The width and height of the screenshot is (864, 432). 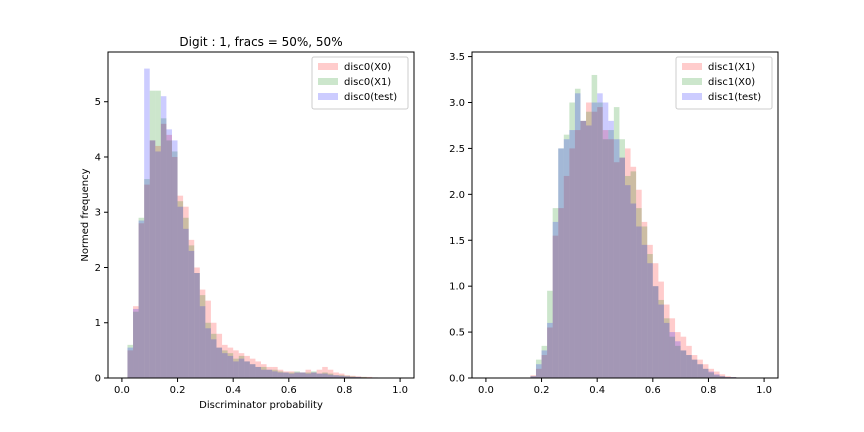 I want to click on y-tick-label: 0, so click(x=98, y=379).